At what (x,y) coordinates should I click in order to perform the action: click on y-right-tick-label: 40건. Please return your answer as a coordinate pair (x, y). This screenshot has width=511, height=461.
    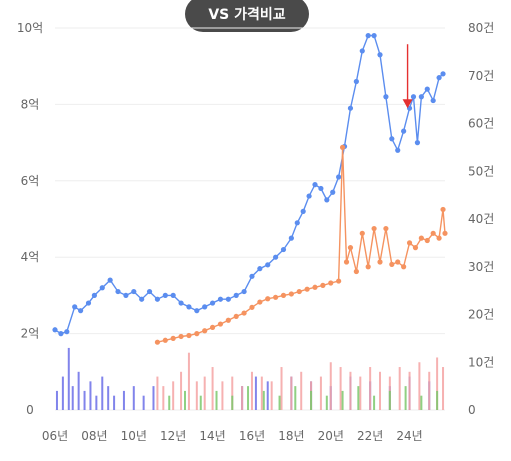
    Looking at the image, I should click on (481, 219).